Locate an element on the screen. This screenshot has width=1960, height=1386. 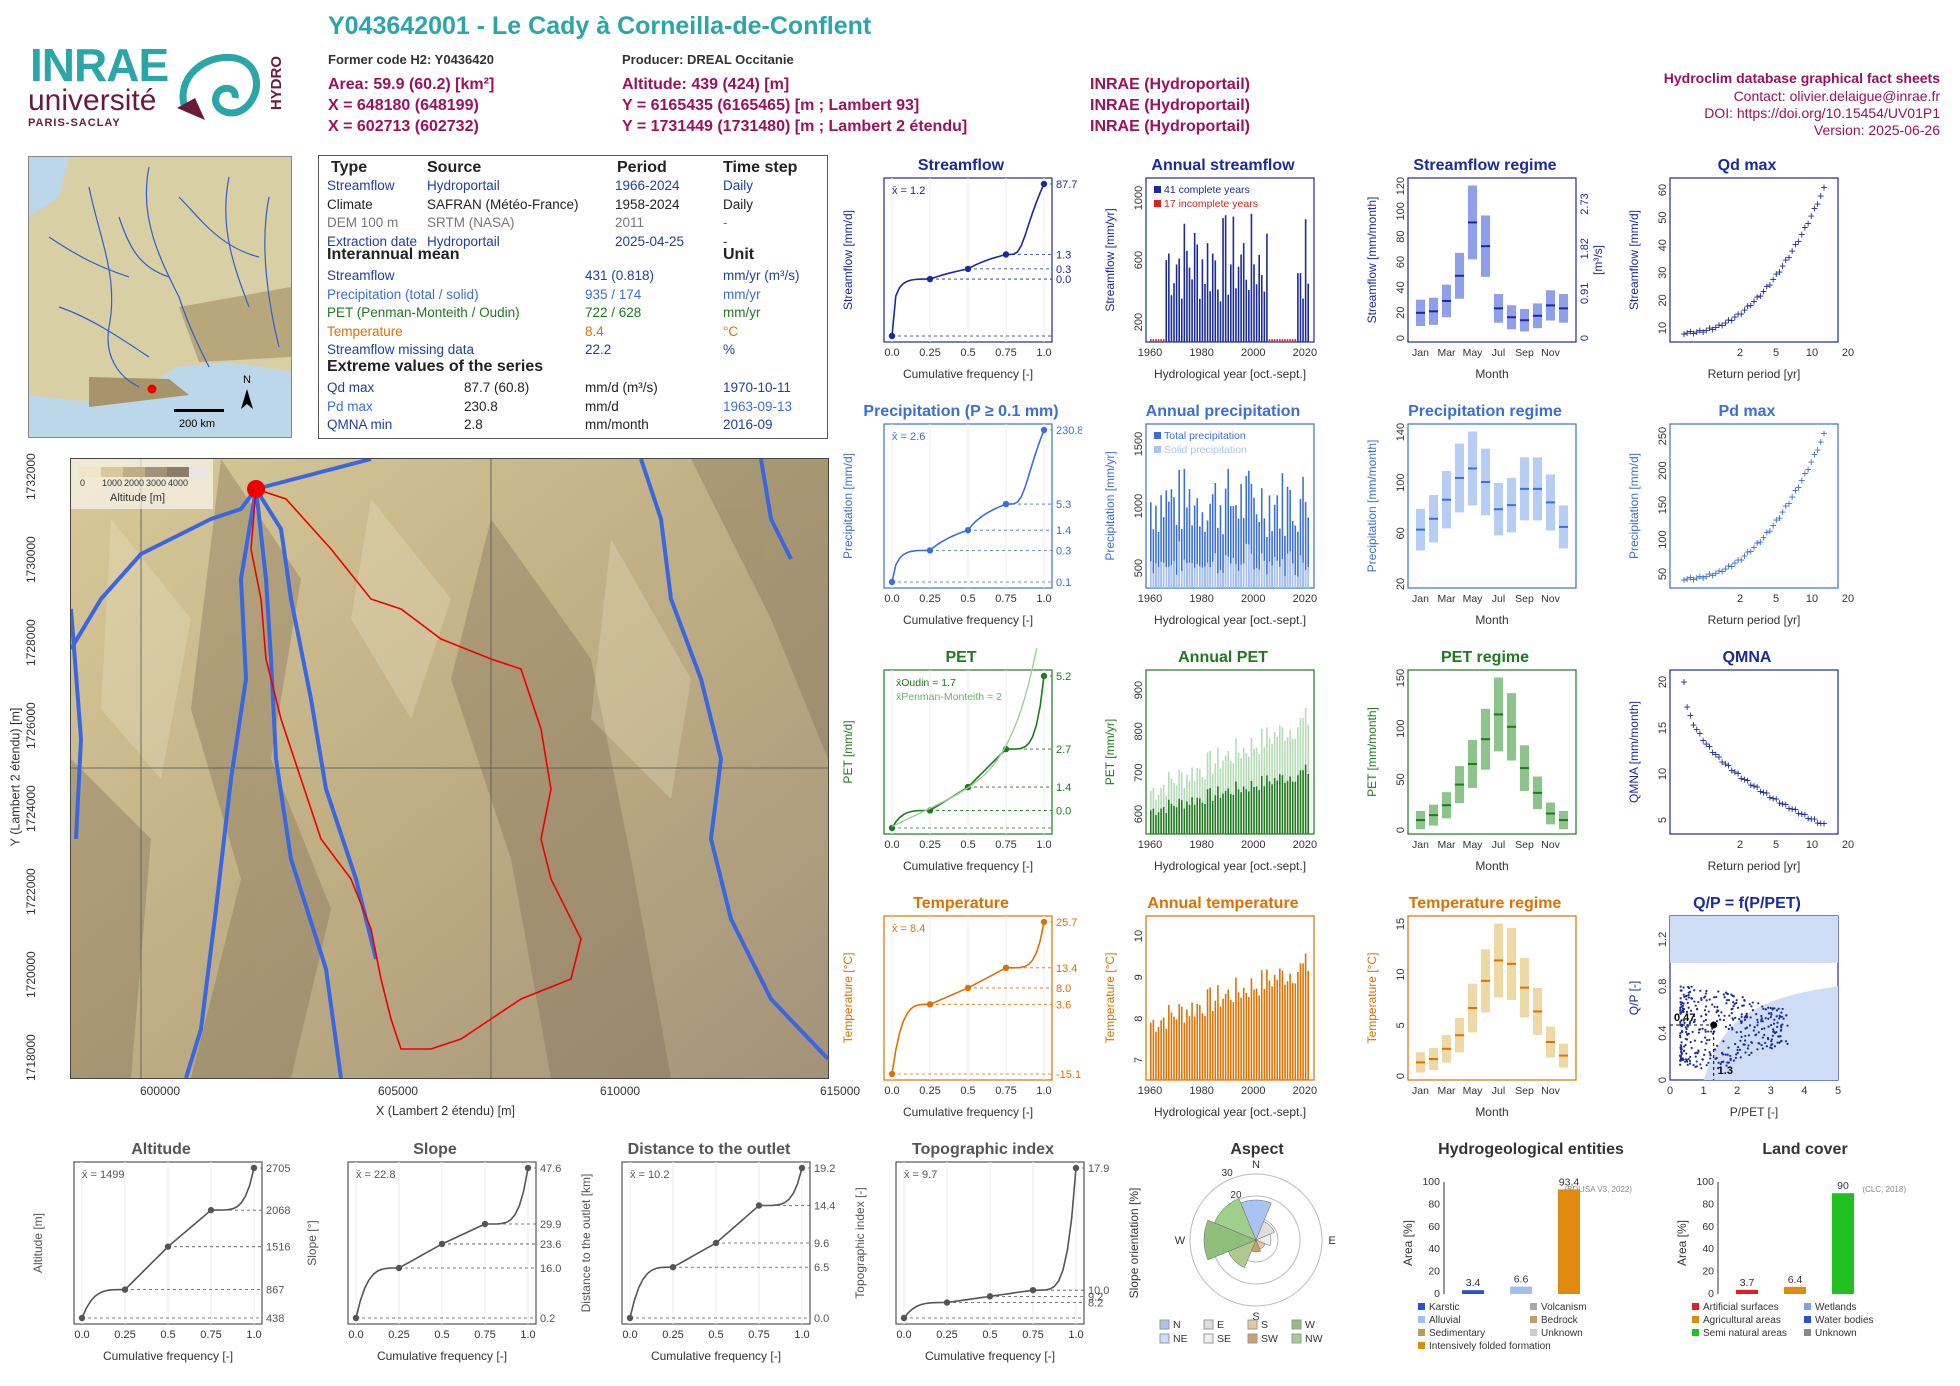
x-tick: 4 is located at coordinates (1804, 1091).